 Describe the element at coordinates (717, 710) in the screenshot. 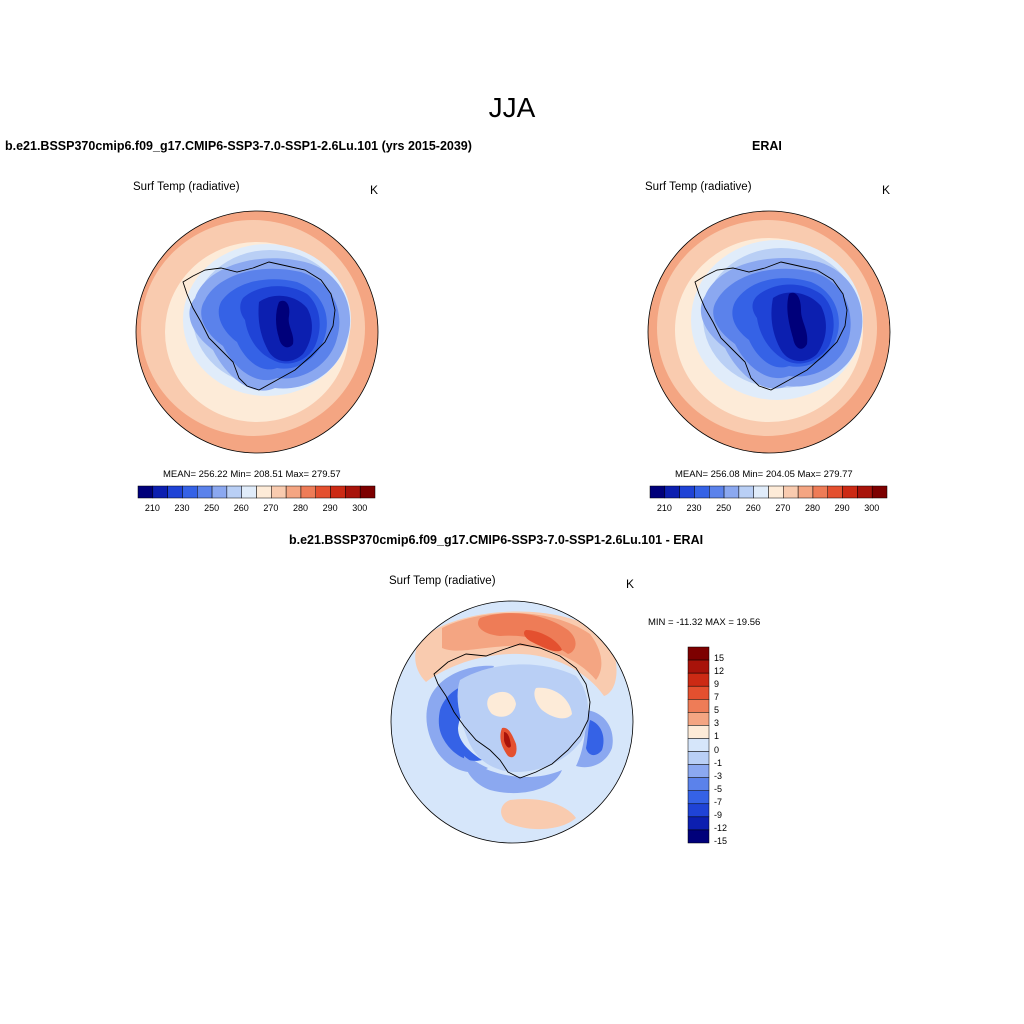

I see `diff-colorbar-tick-label: 5` at that location.